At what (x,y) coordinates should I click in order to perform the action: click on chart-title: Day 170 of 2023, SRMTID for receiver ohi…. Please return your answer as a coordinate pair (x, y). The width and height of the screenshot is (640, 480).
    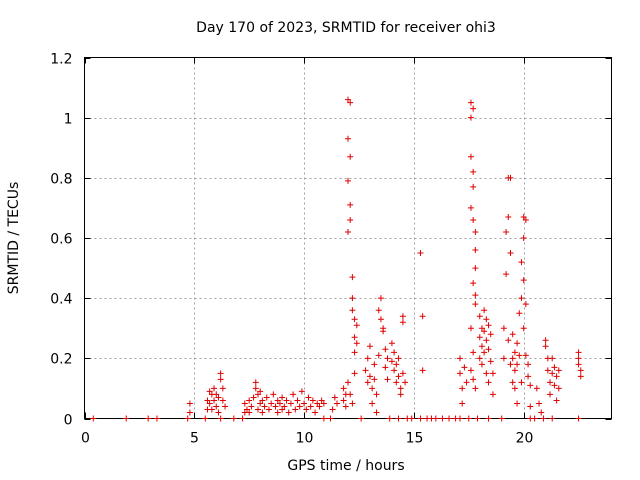
    Looking at the image, I should click on (346, 28).